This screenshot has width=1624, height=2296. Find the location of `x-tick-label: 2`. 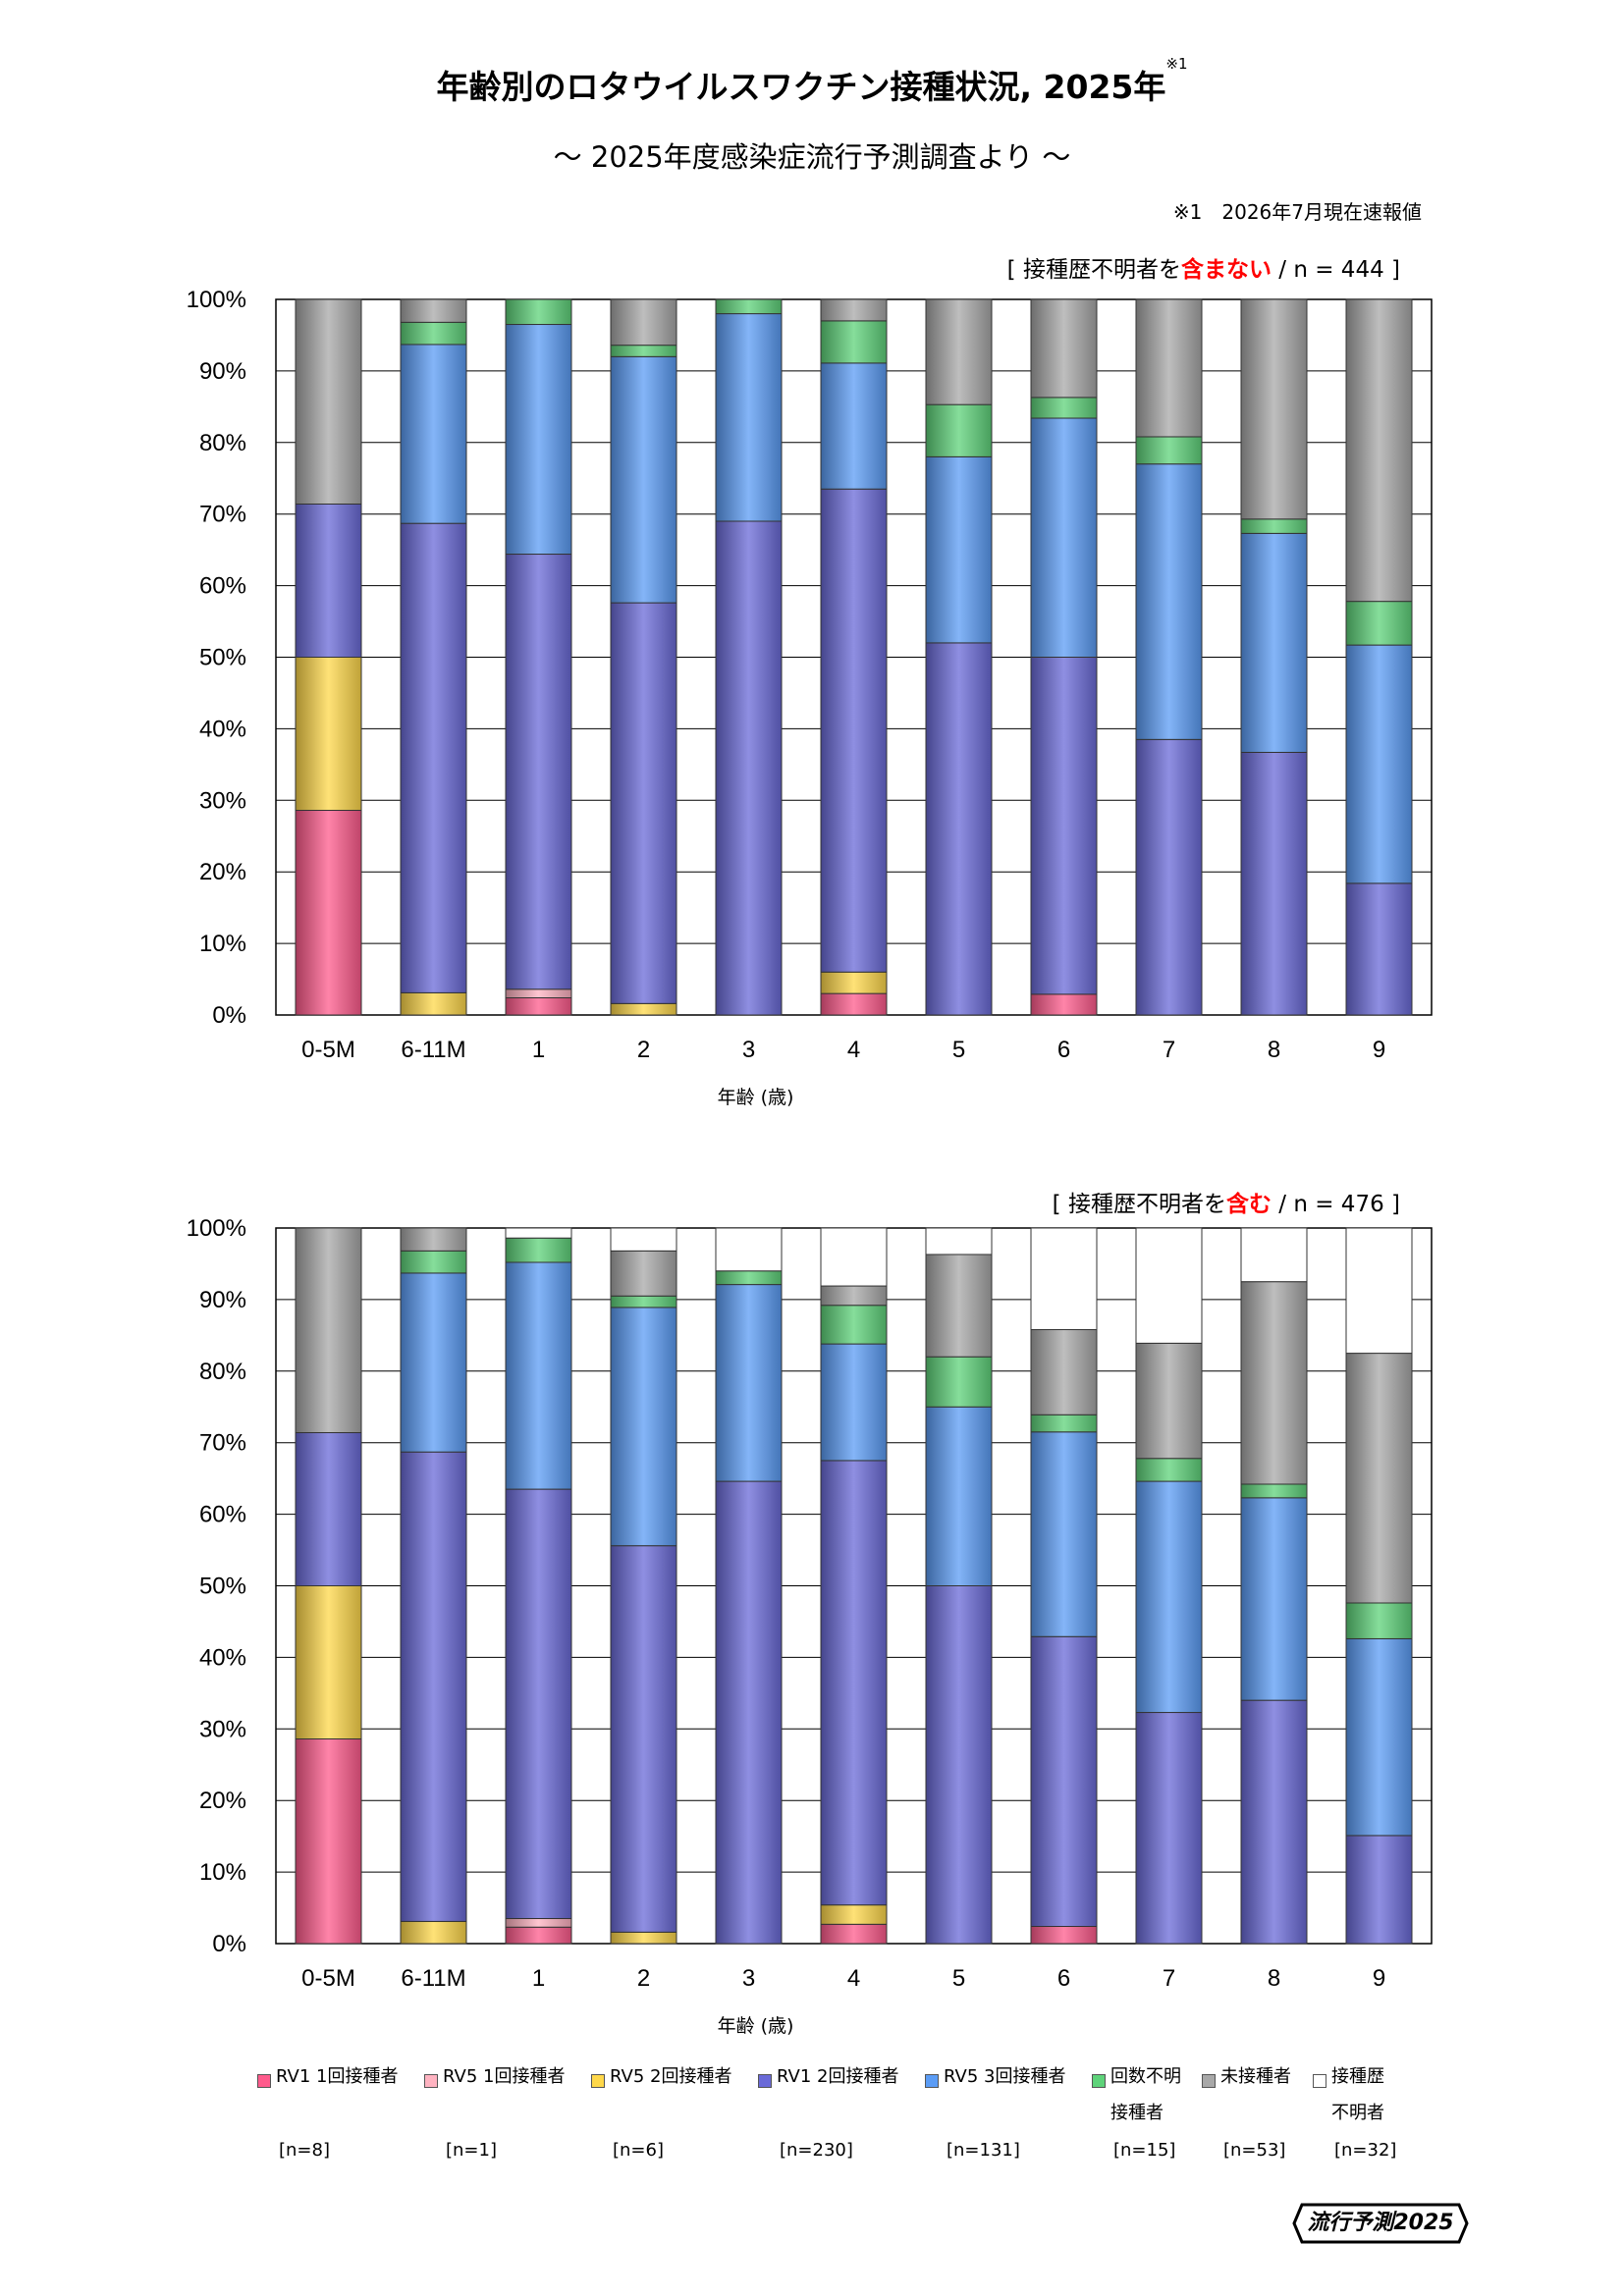

x-tick-label: 2 is located at coordinates (643, 1978).